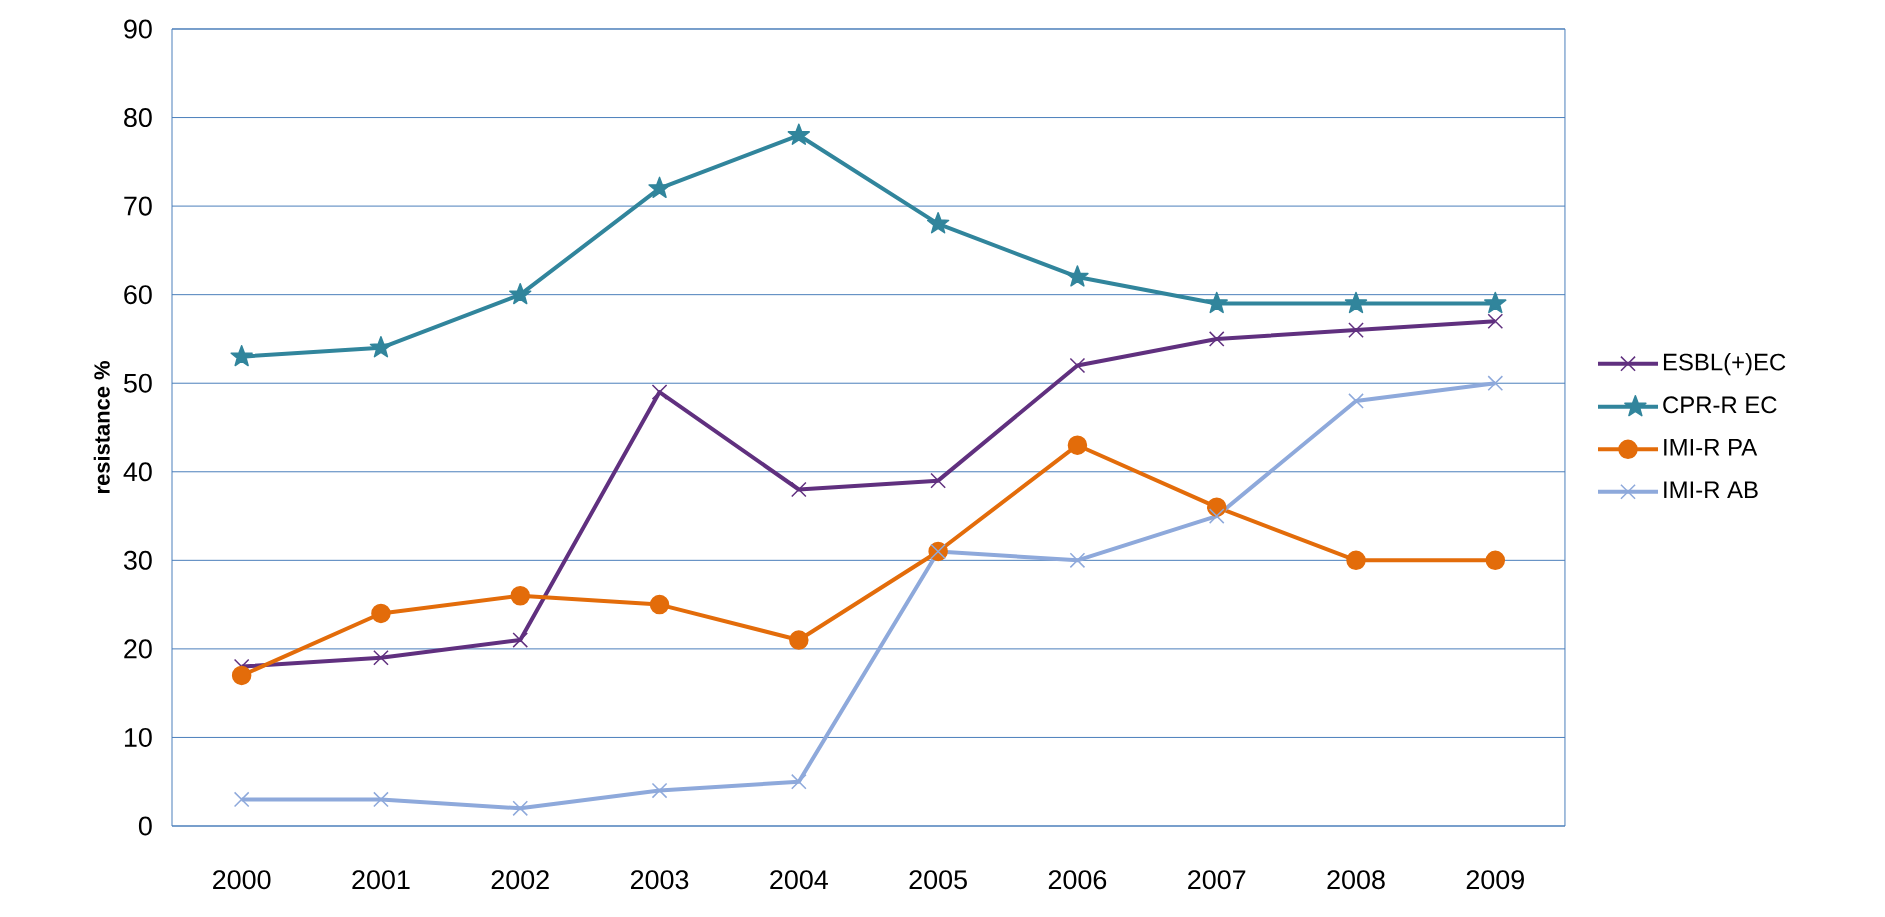  I want to click on x-tick-label: 2008, so click(1356, 880).